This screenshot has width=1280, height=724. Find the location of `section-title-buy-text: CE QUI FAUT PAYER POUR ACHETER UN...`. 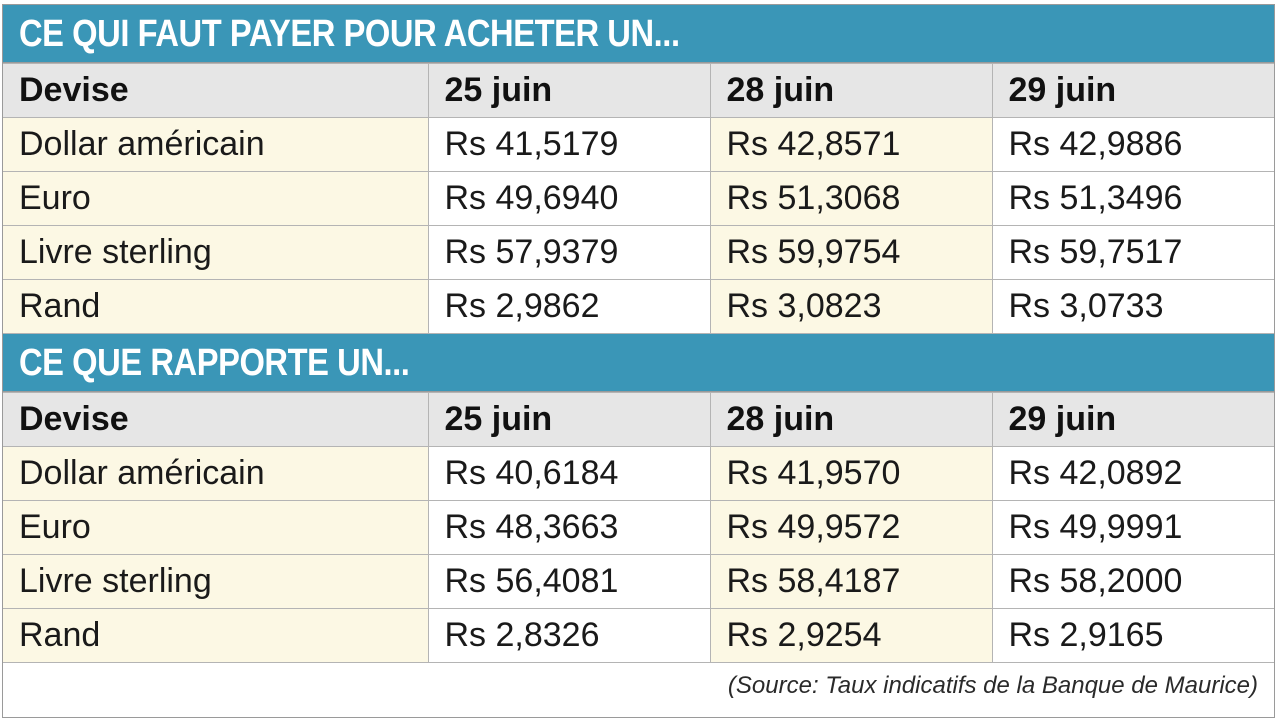

section-title-buy-text: CE QUI FAUT PAYER POUR ACHETER UN... is located at coordinates (349, 34).